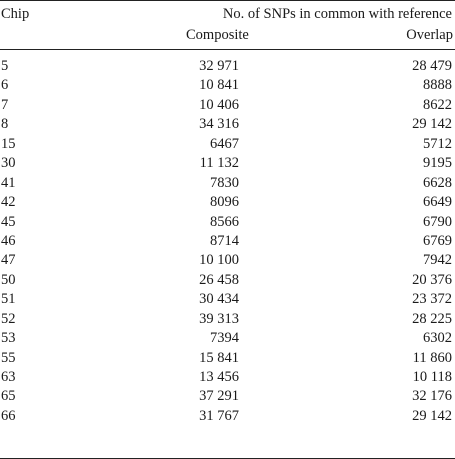 The width and height of the screenshot is (455, 459). I want to click on cell-overlap: 10 118, so click(432, 377).